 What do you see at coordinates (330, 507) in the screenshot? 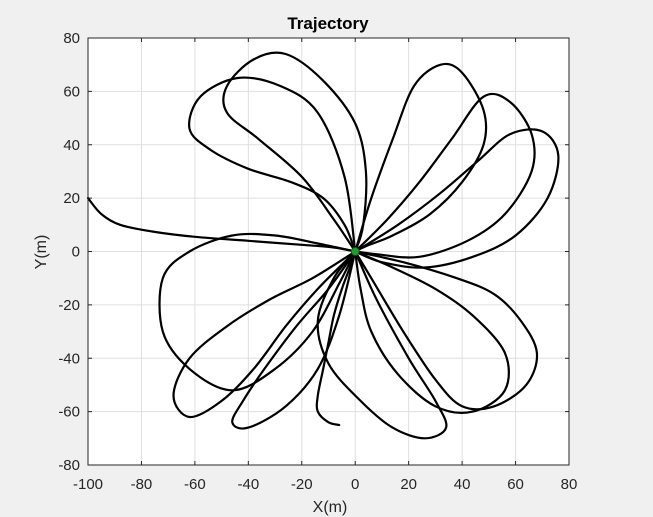
I see `x-axis-label: X(m)` at bounding box center [330, 507].